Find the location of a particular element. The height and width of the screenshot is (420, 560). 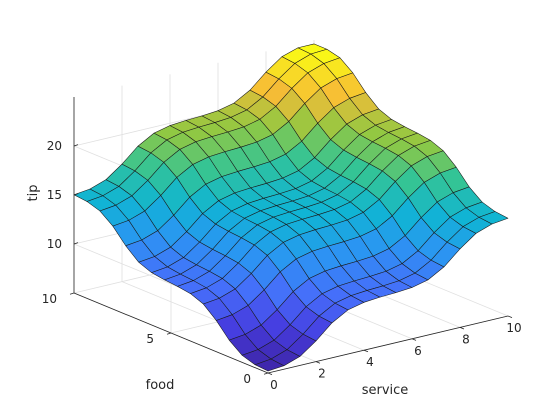

y-tick-label: 10 is located at coordinates (49, 299).